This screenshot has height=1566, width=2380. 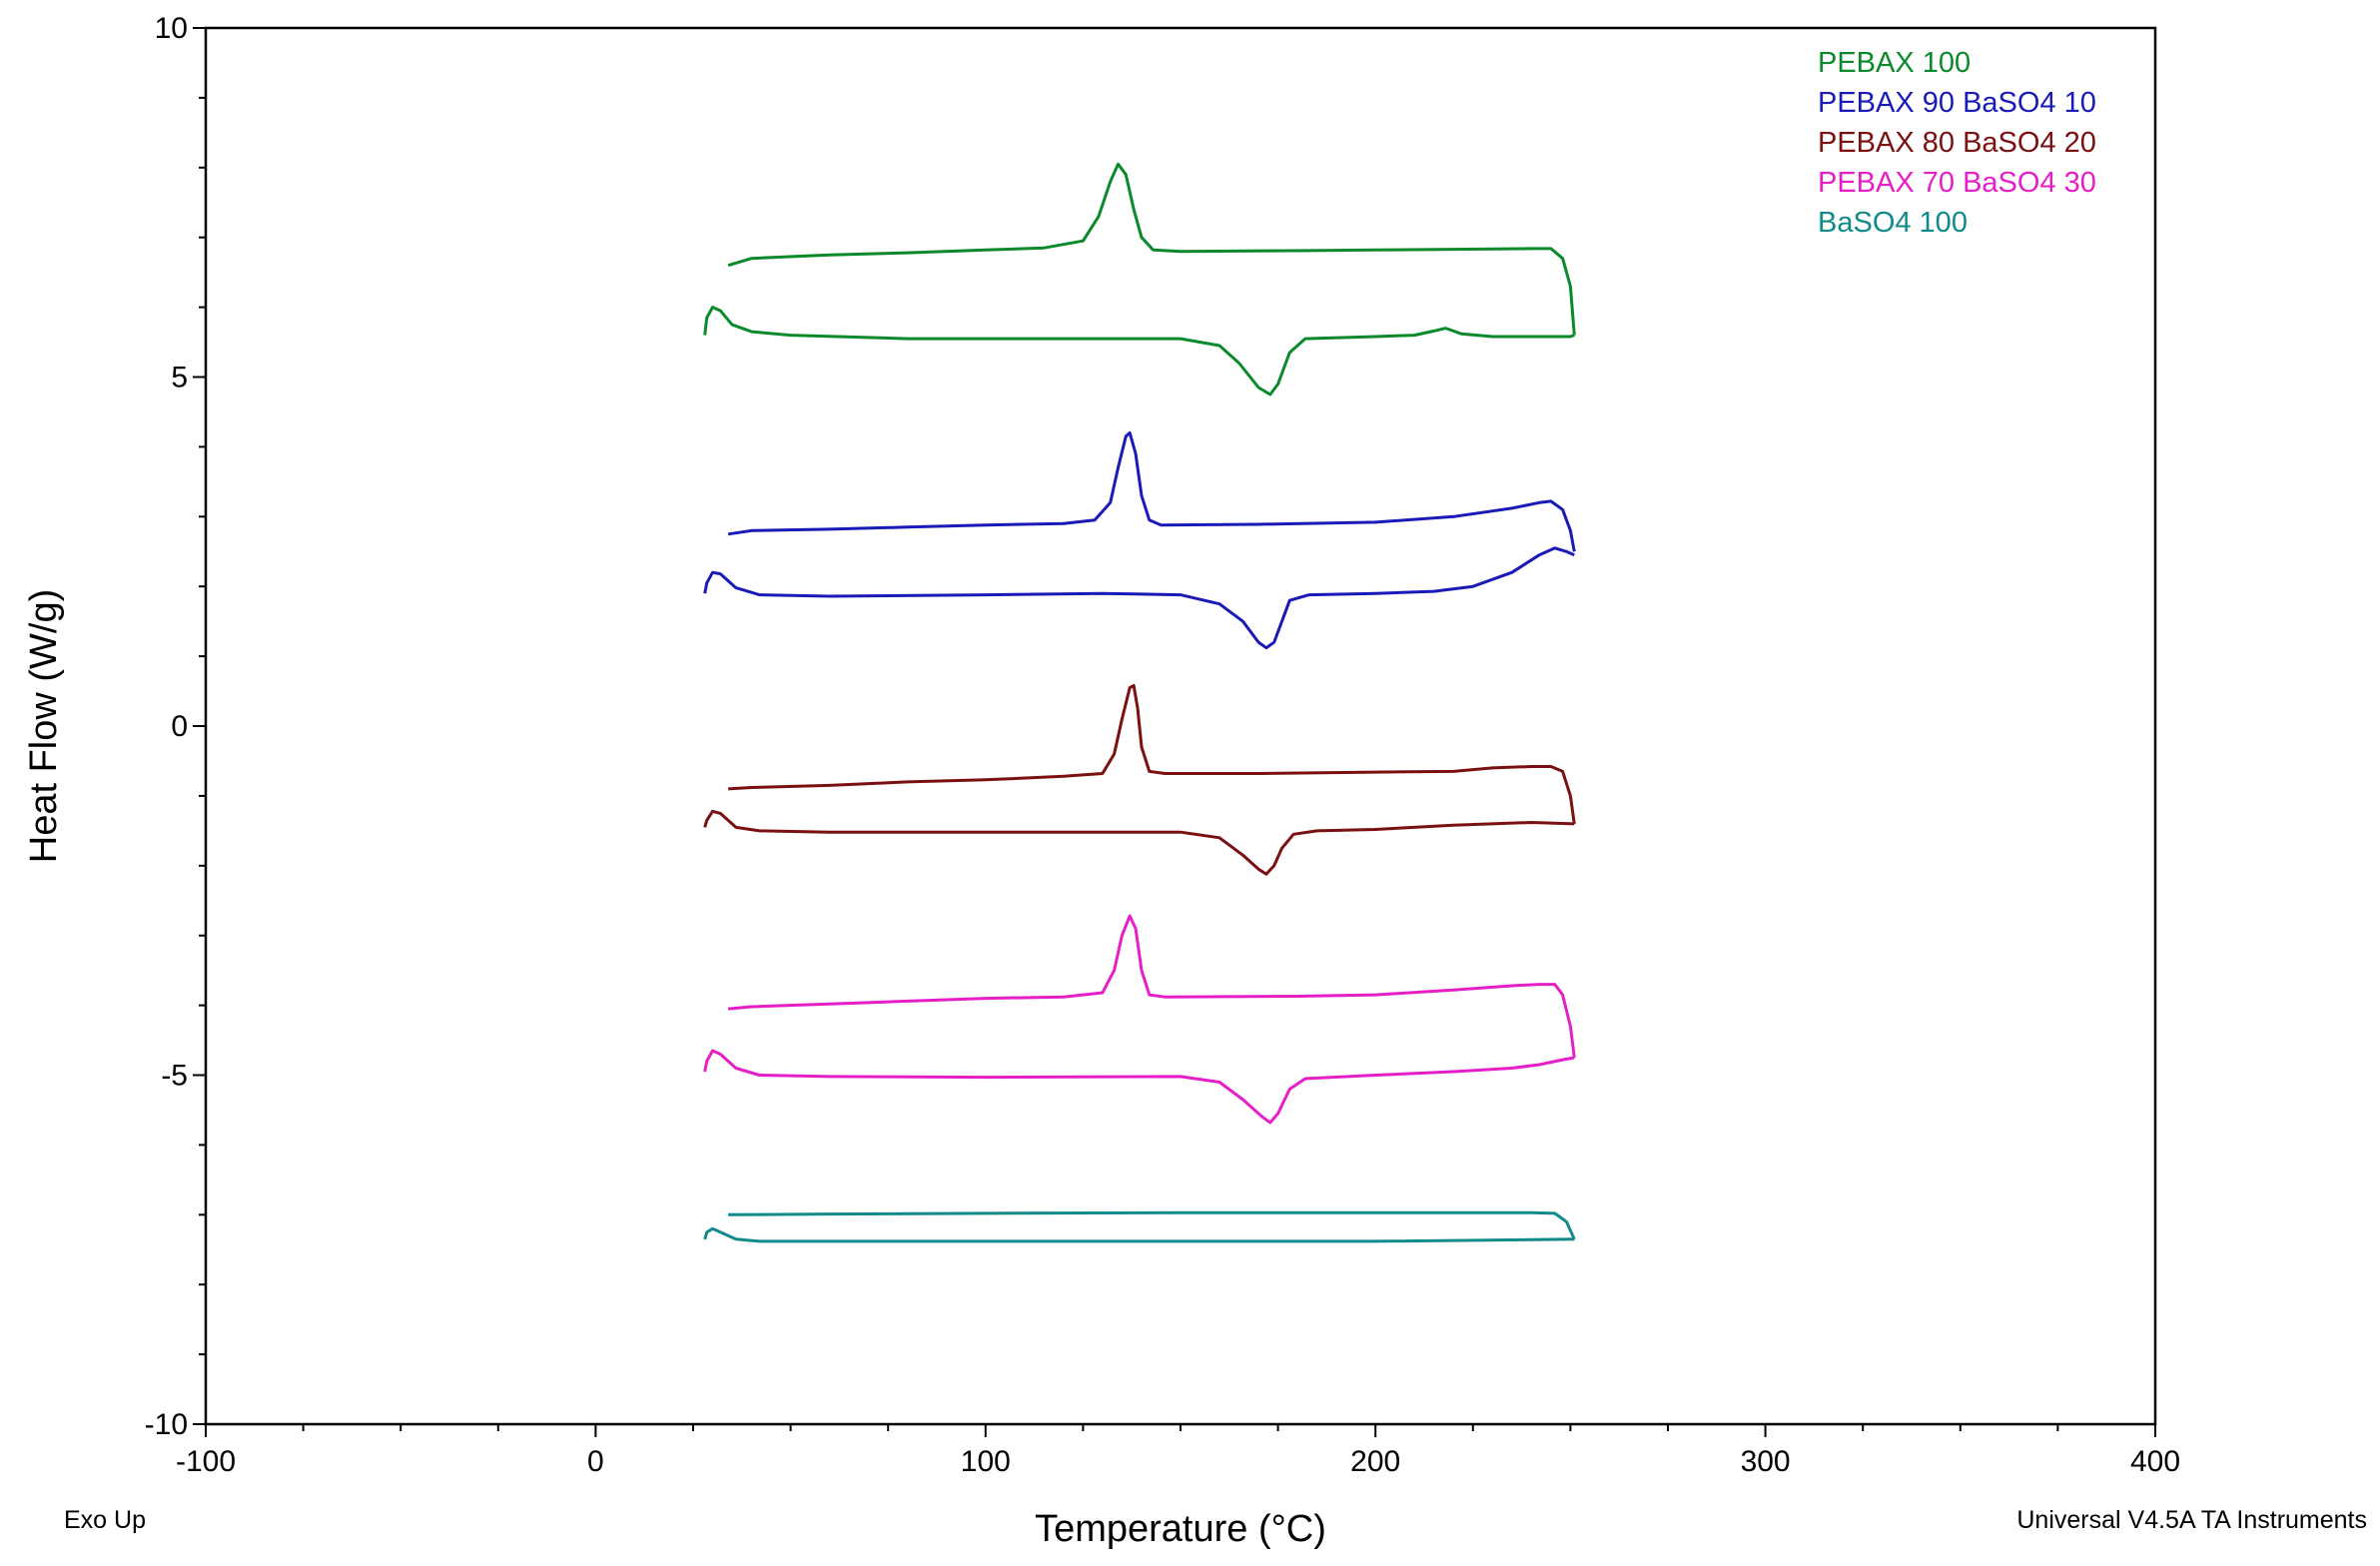 I want to click on x-tick-label: 200, so click(x=1375, y=1461).